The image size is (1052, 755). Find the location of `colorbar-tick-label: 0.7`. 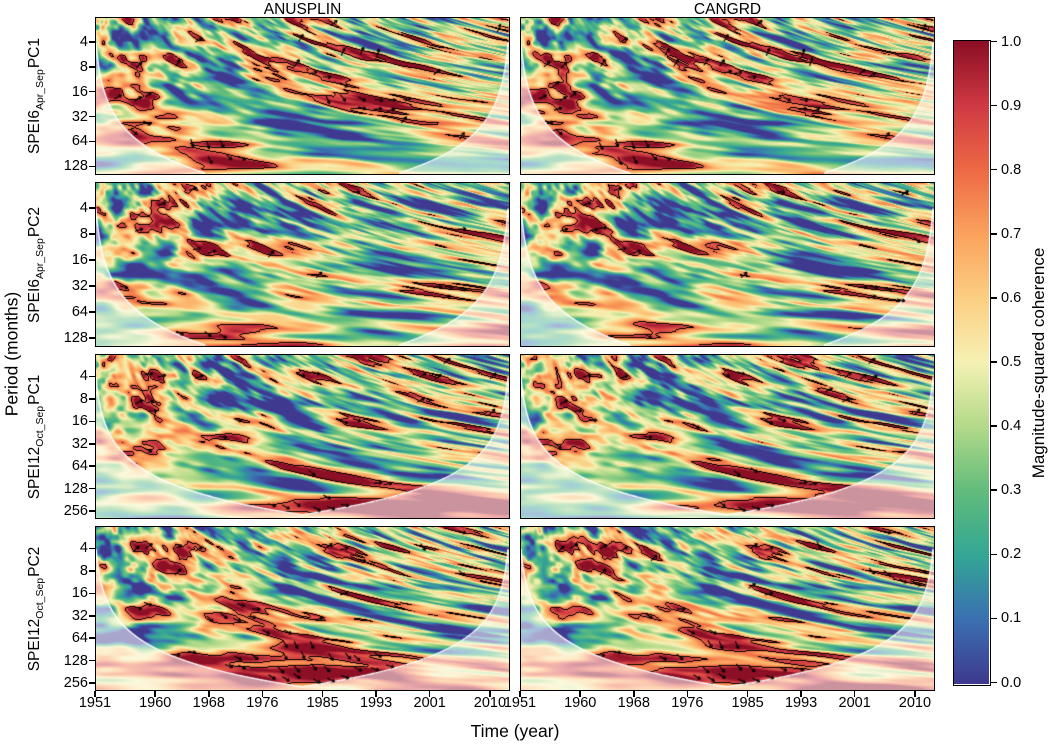

colorbar-tick-label: 0.7 is located at coordinates (1011, 233).